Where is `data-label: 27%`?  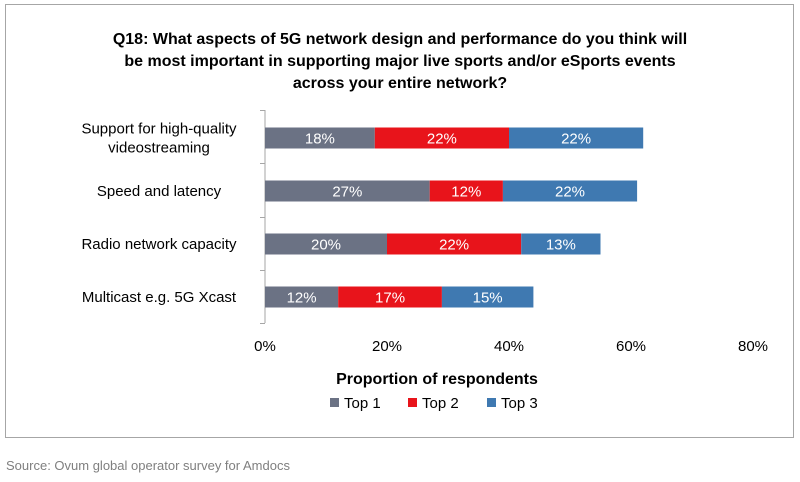 data-label: 27% is located at coordinates (347, 192).